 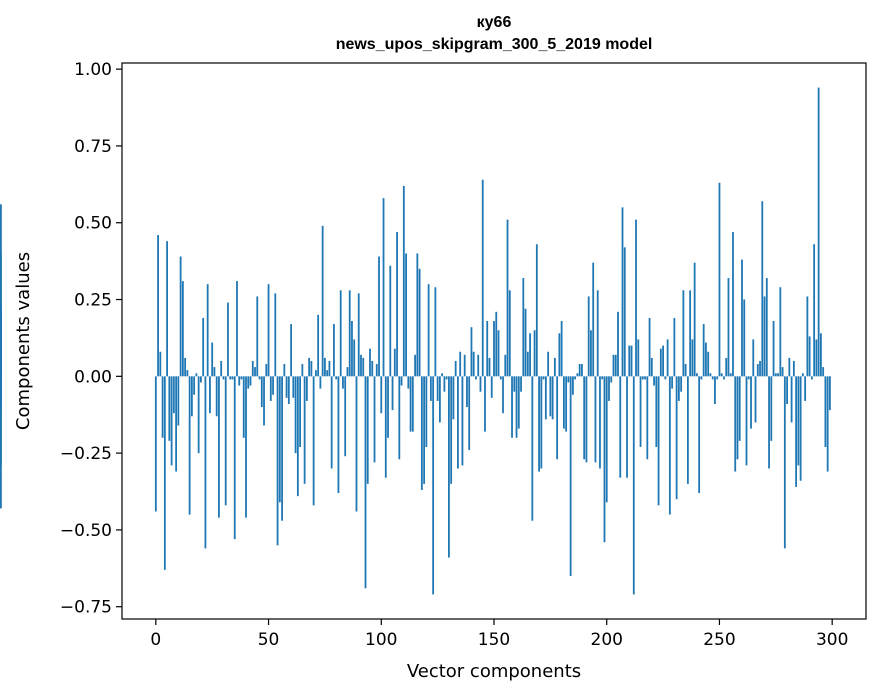 What do you see at coordinates (499, 634) in the screenshot?
I see `x-axis: 0 50 100 150 200 250 300` at bounding box center [499, 634].